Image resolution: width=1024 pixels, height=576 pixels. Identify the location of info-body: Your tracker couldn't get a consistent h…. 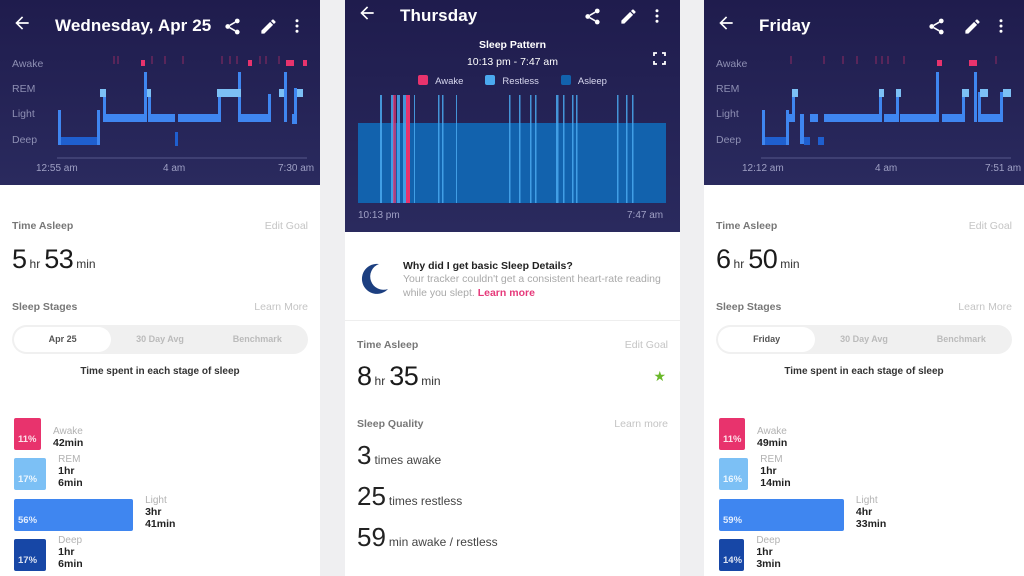
(532, 286).